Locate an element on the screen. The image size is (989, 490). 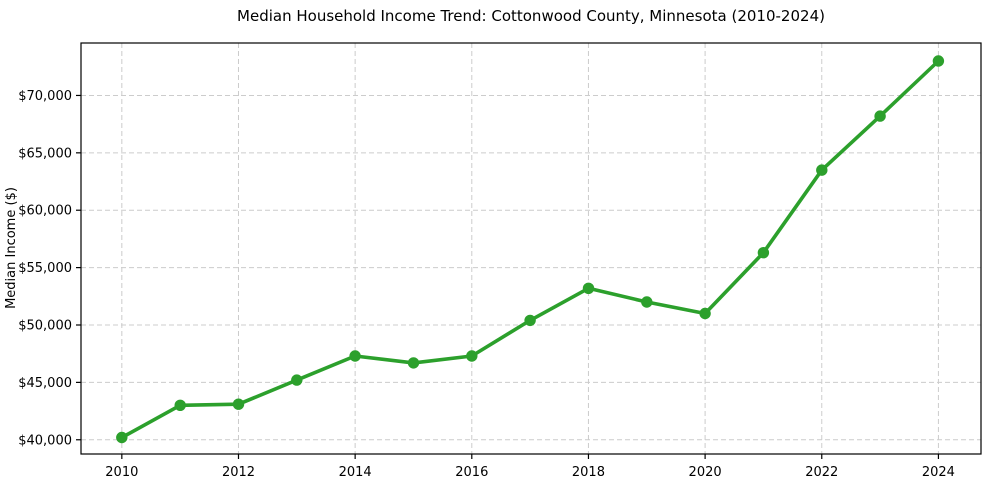
data-point-2019 is located at coordinates (647, 302).